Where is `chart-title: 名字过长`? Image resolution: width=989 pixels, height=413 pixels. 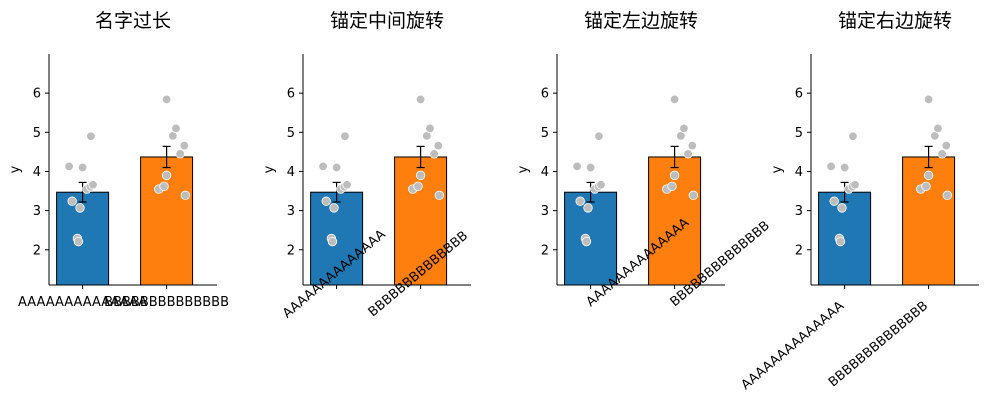 chart-title: 名字过长 is located at coordinates (133, 21).